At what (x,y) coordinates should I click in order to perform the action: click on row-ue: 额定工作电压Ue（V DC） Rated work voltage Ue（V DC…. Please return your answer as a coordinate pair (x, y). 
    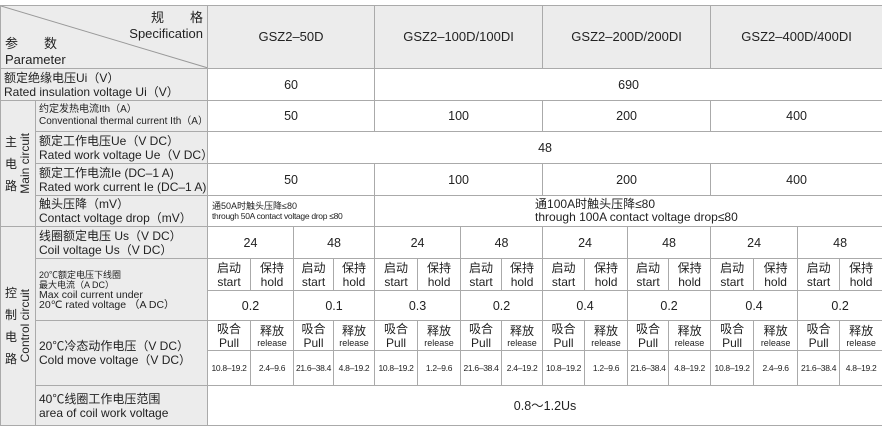
    Looking at the image, I should click on (441, 147).